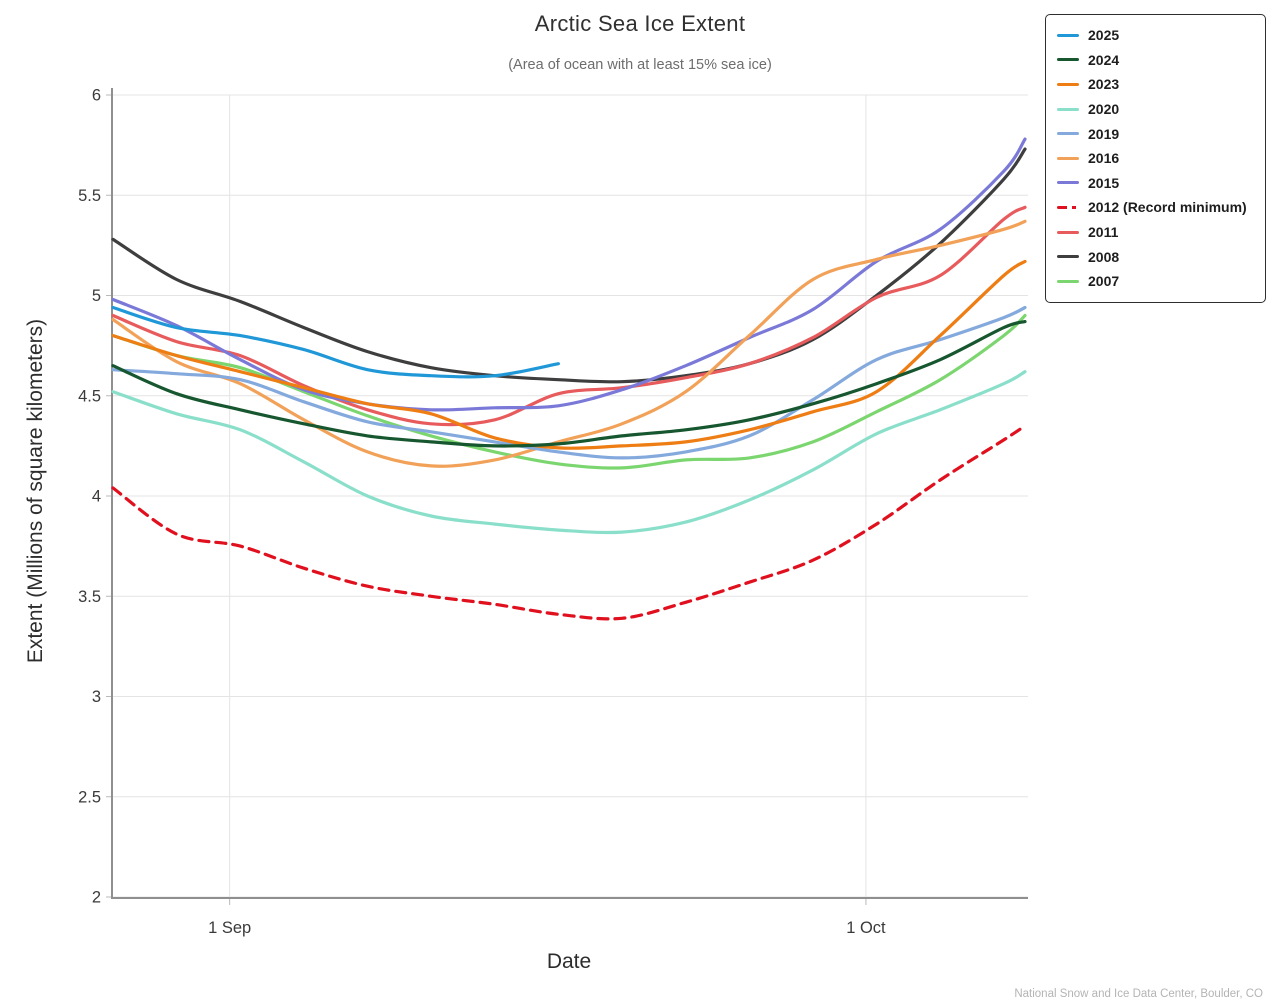 The image size is (1280, 1008). I want to click on legend-label: 2025, so click(1104, 35).